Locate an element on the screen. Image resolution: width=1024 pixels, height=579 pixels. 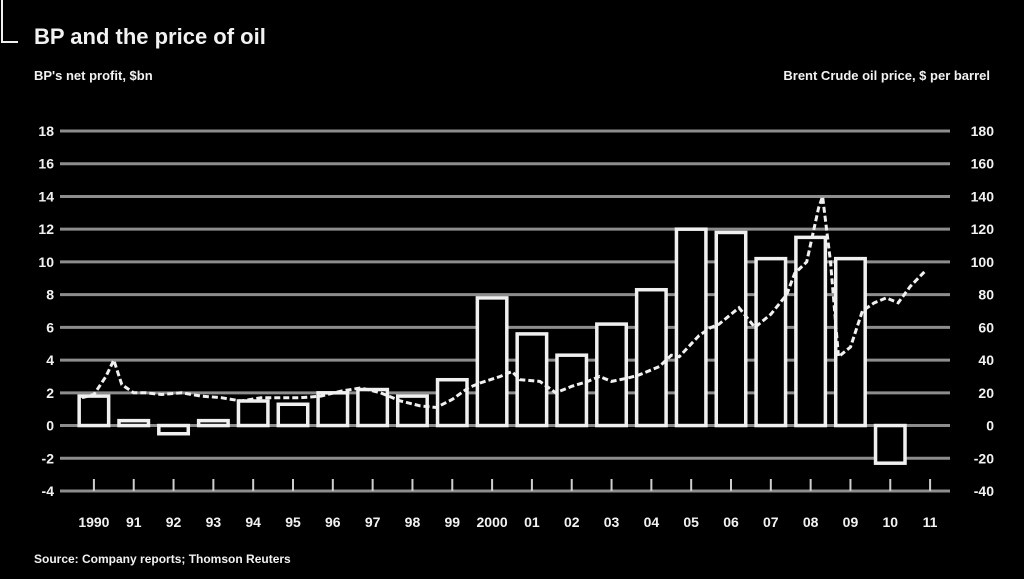
x-tick-label: 95 is located at coordinates (293, 522).